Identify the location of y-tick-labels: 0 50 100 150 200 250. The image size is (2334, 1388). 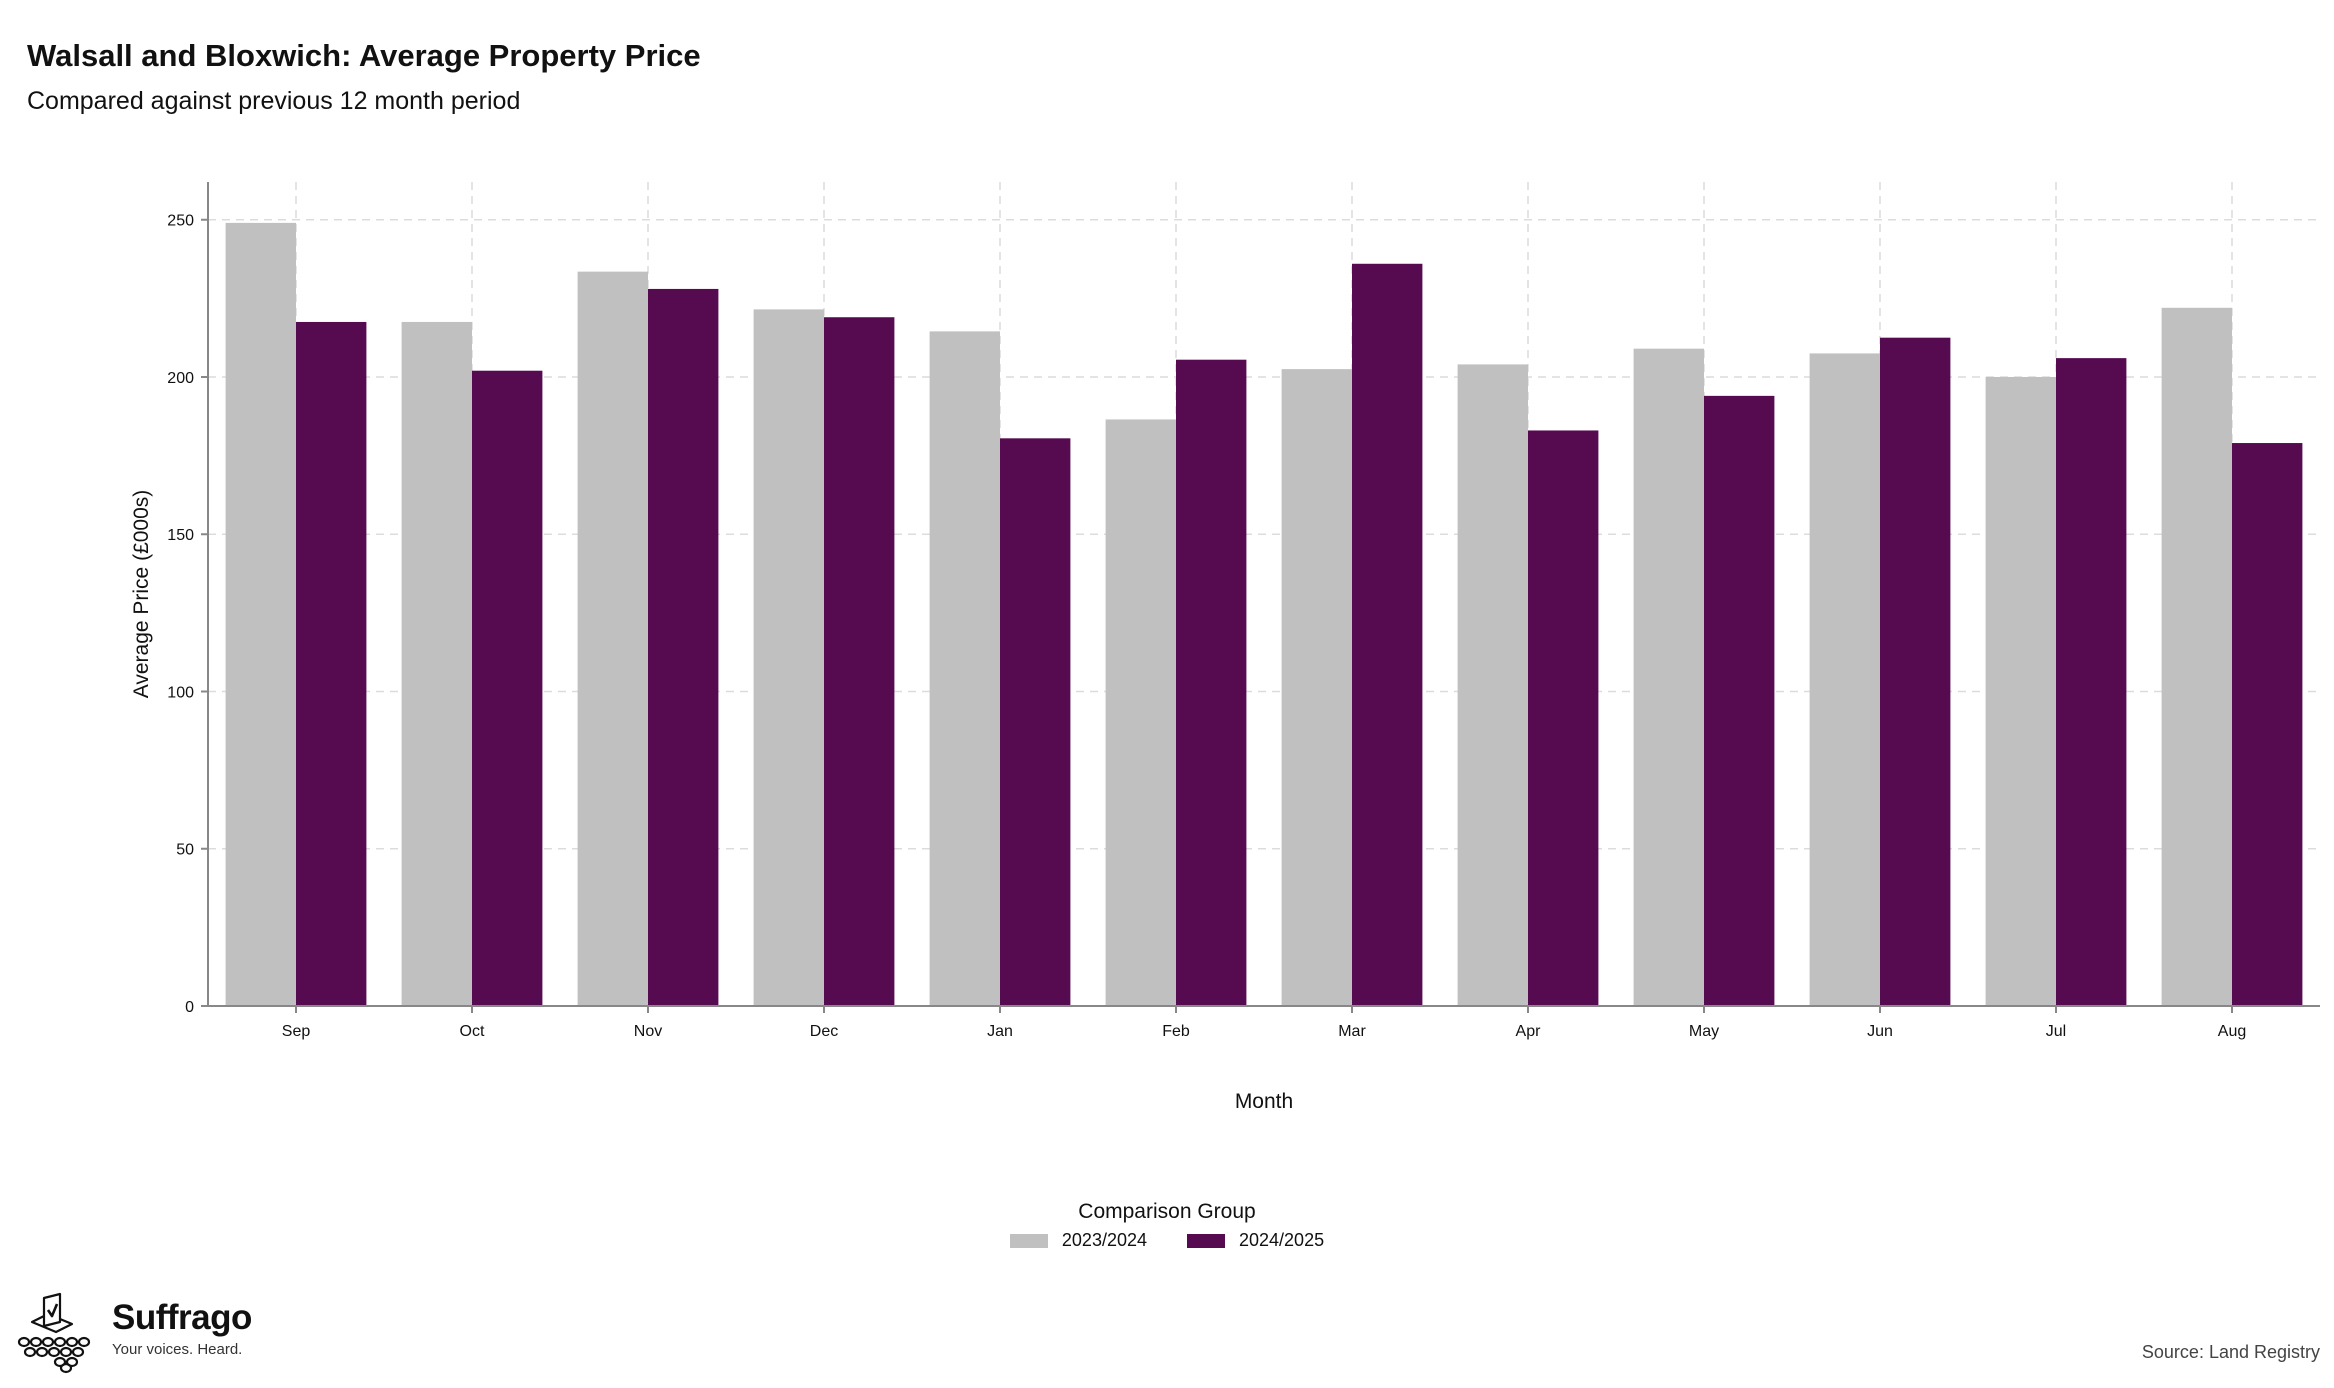
(180, 614).